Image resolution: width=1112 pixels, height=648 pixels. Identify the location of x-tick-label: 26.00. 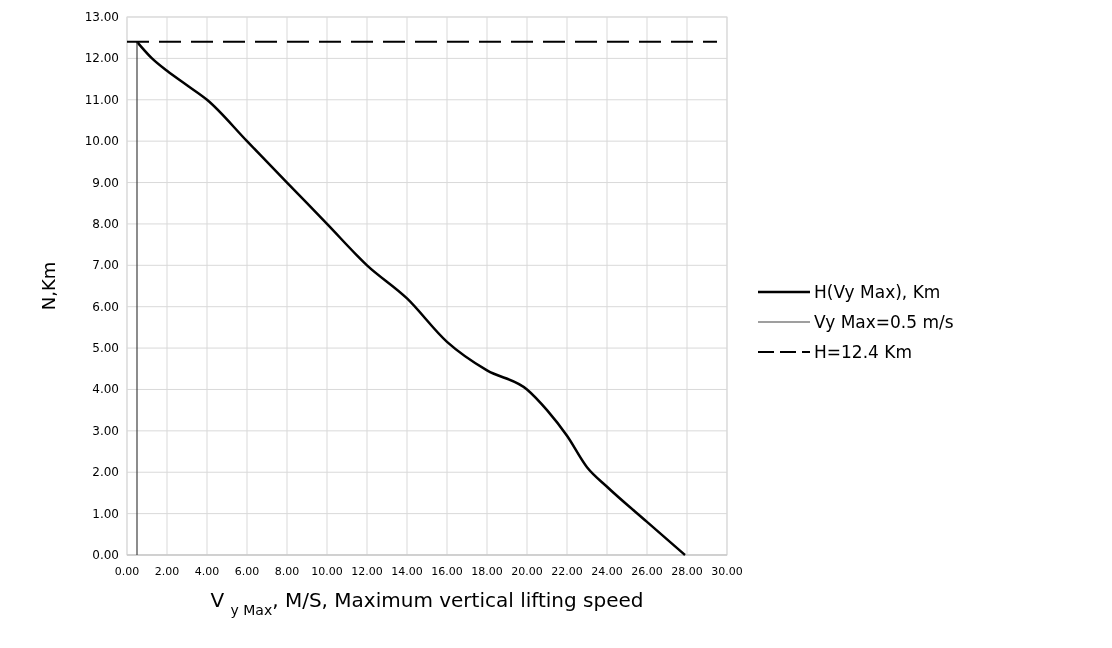
(647, 571).